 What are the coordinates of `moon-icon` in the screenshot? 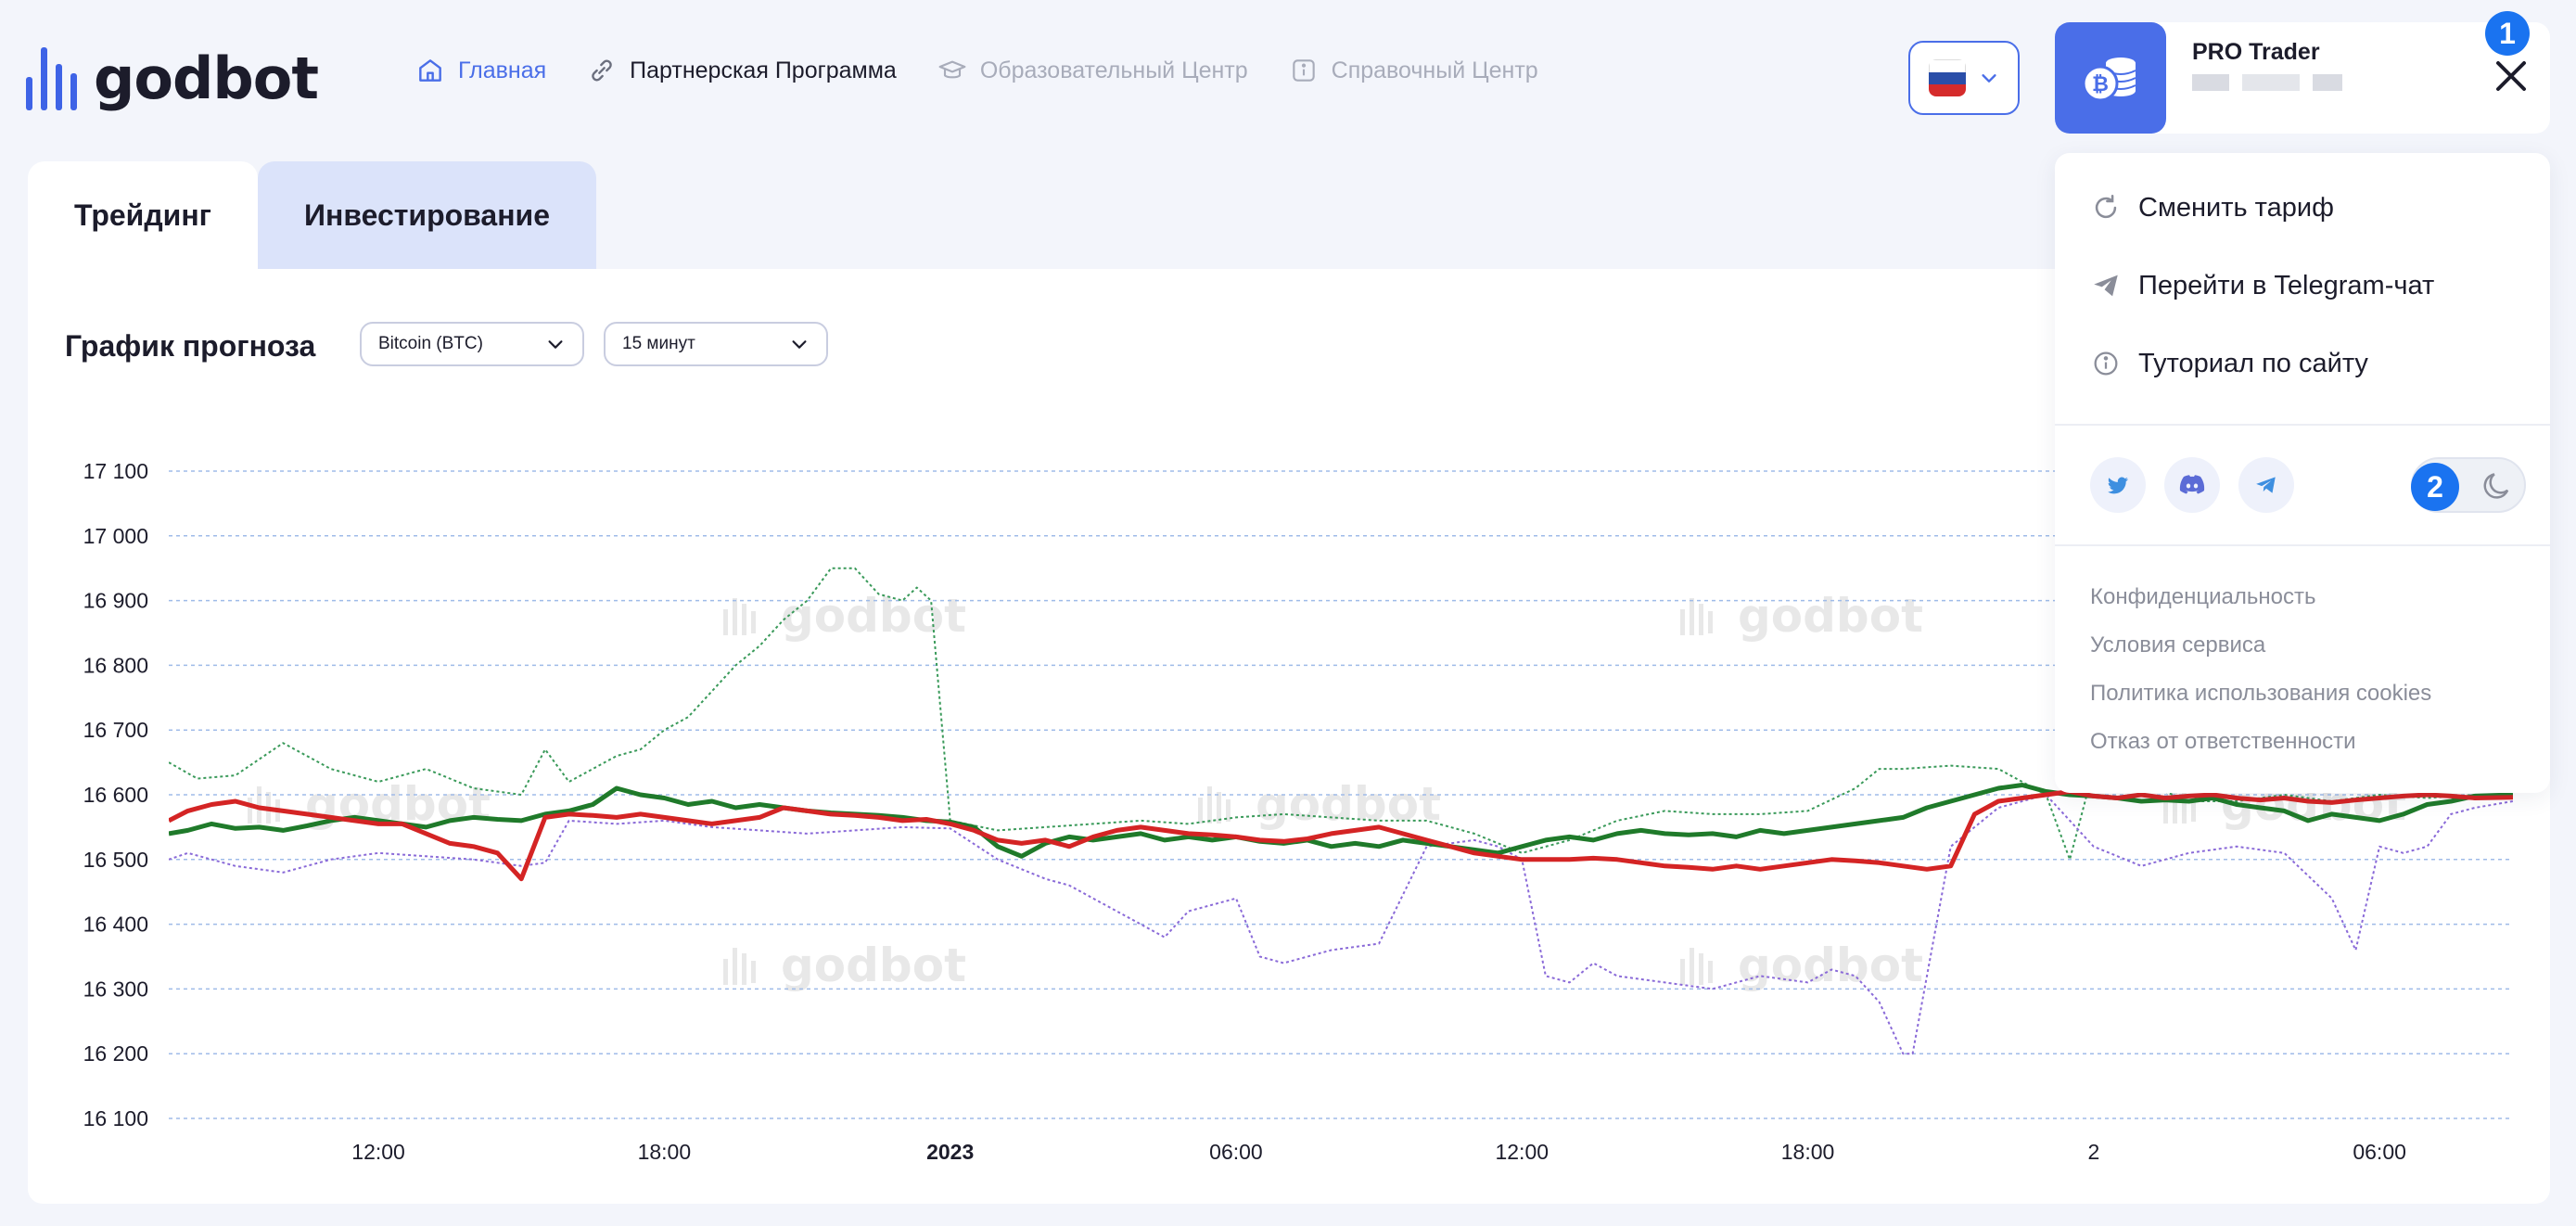 It's located at (2496, 486).